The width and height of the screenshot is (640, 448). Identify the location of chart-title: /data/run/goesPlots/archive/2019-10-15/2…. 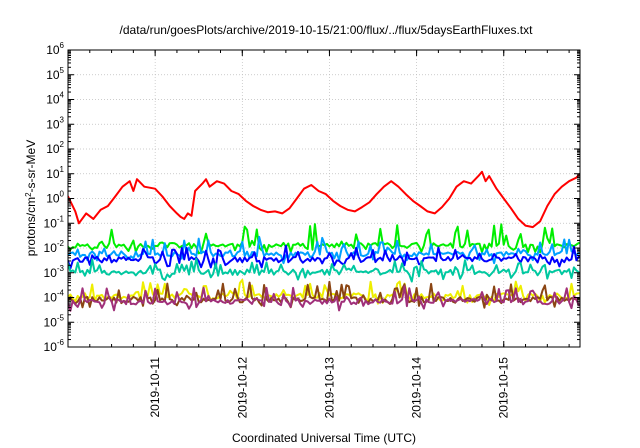
(327, 30).